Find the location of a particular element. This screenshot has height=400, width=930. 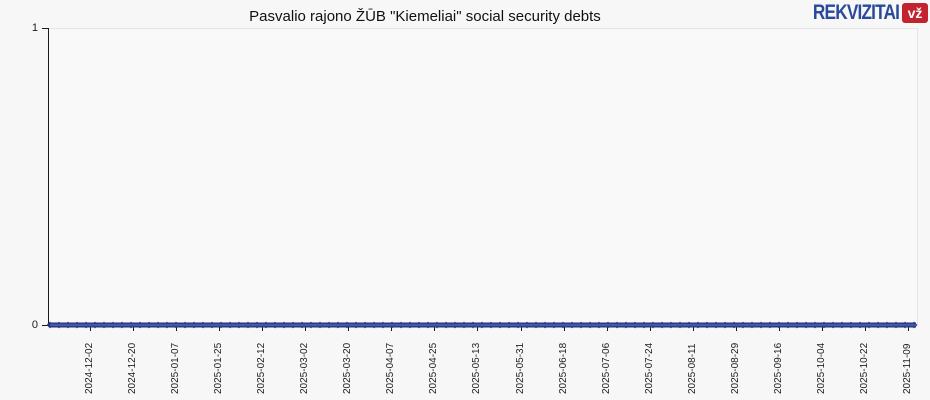

x-tick-label: 2025-05-13 is located at coordinates (477, 368).